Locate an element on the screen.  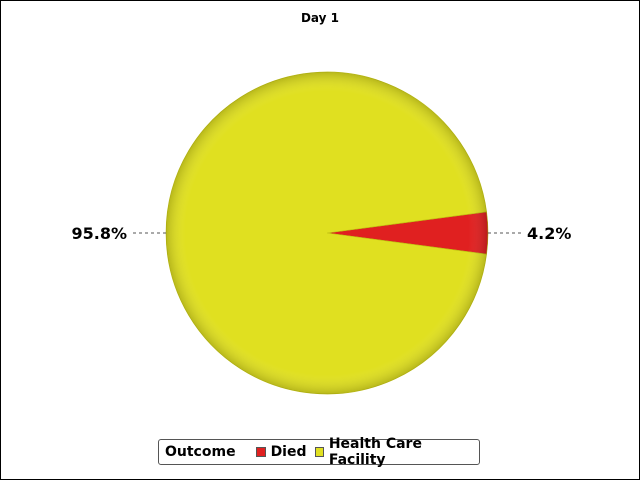
legend-item-health-care-facility: Health Care Facility is located at coordinates (393, 452).